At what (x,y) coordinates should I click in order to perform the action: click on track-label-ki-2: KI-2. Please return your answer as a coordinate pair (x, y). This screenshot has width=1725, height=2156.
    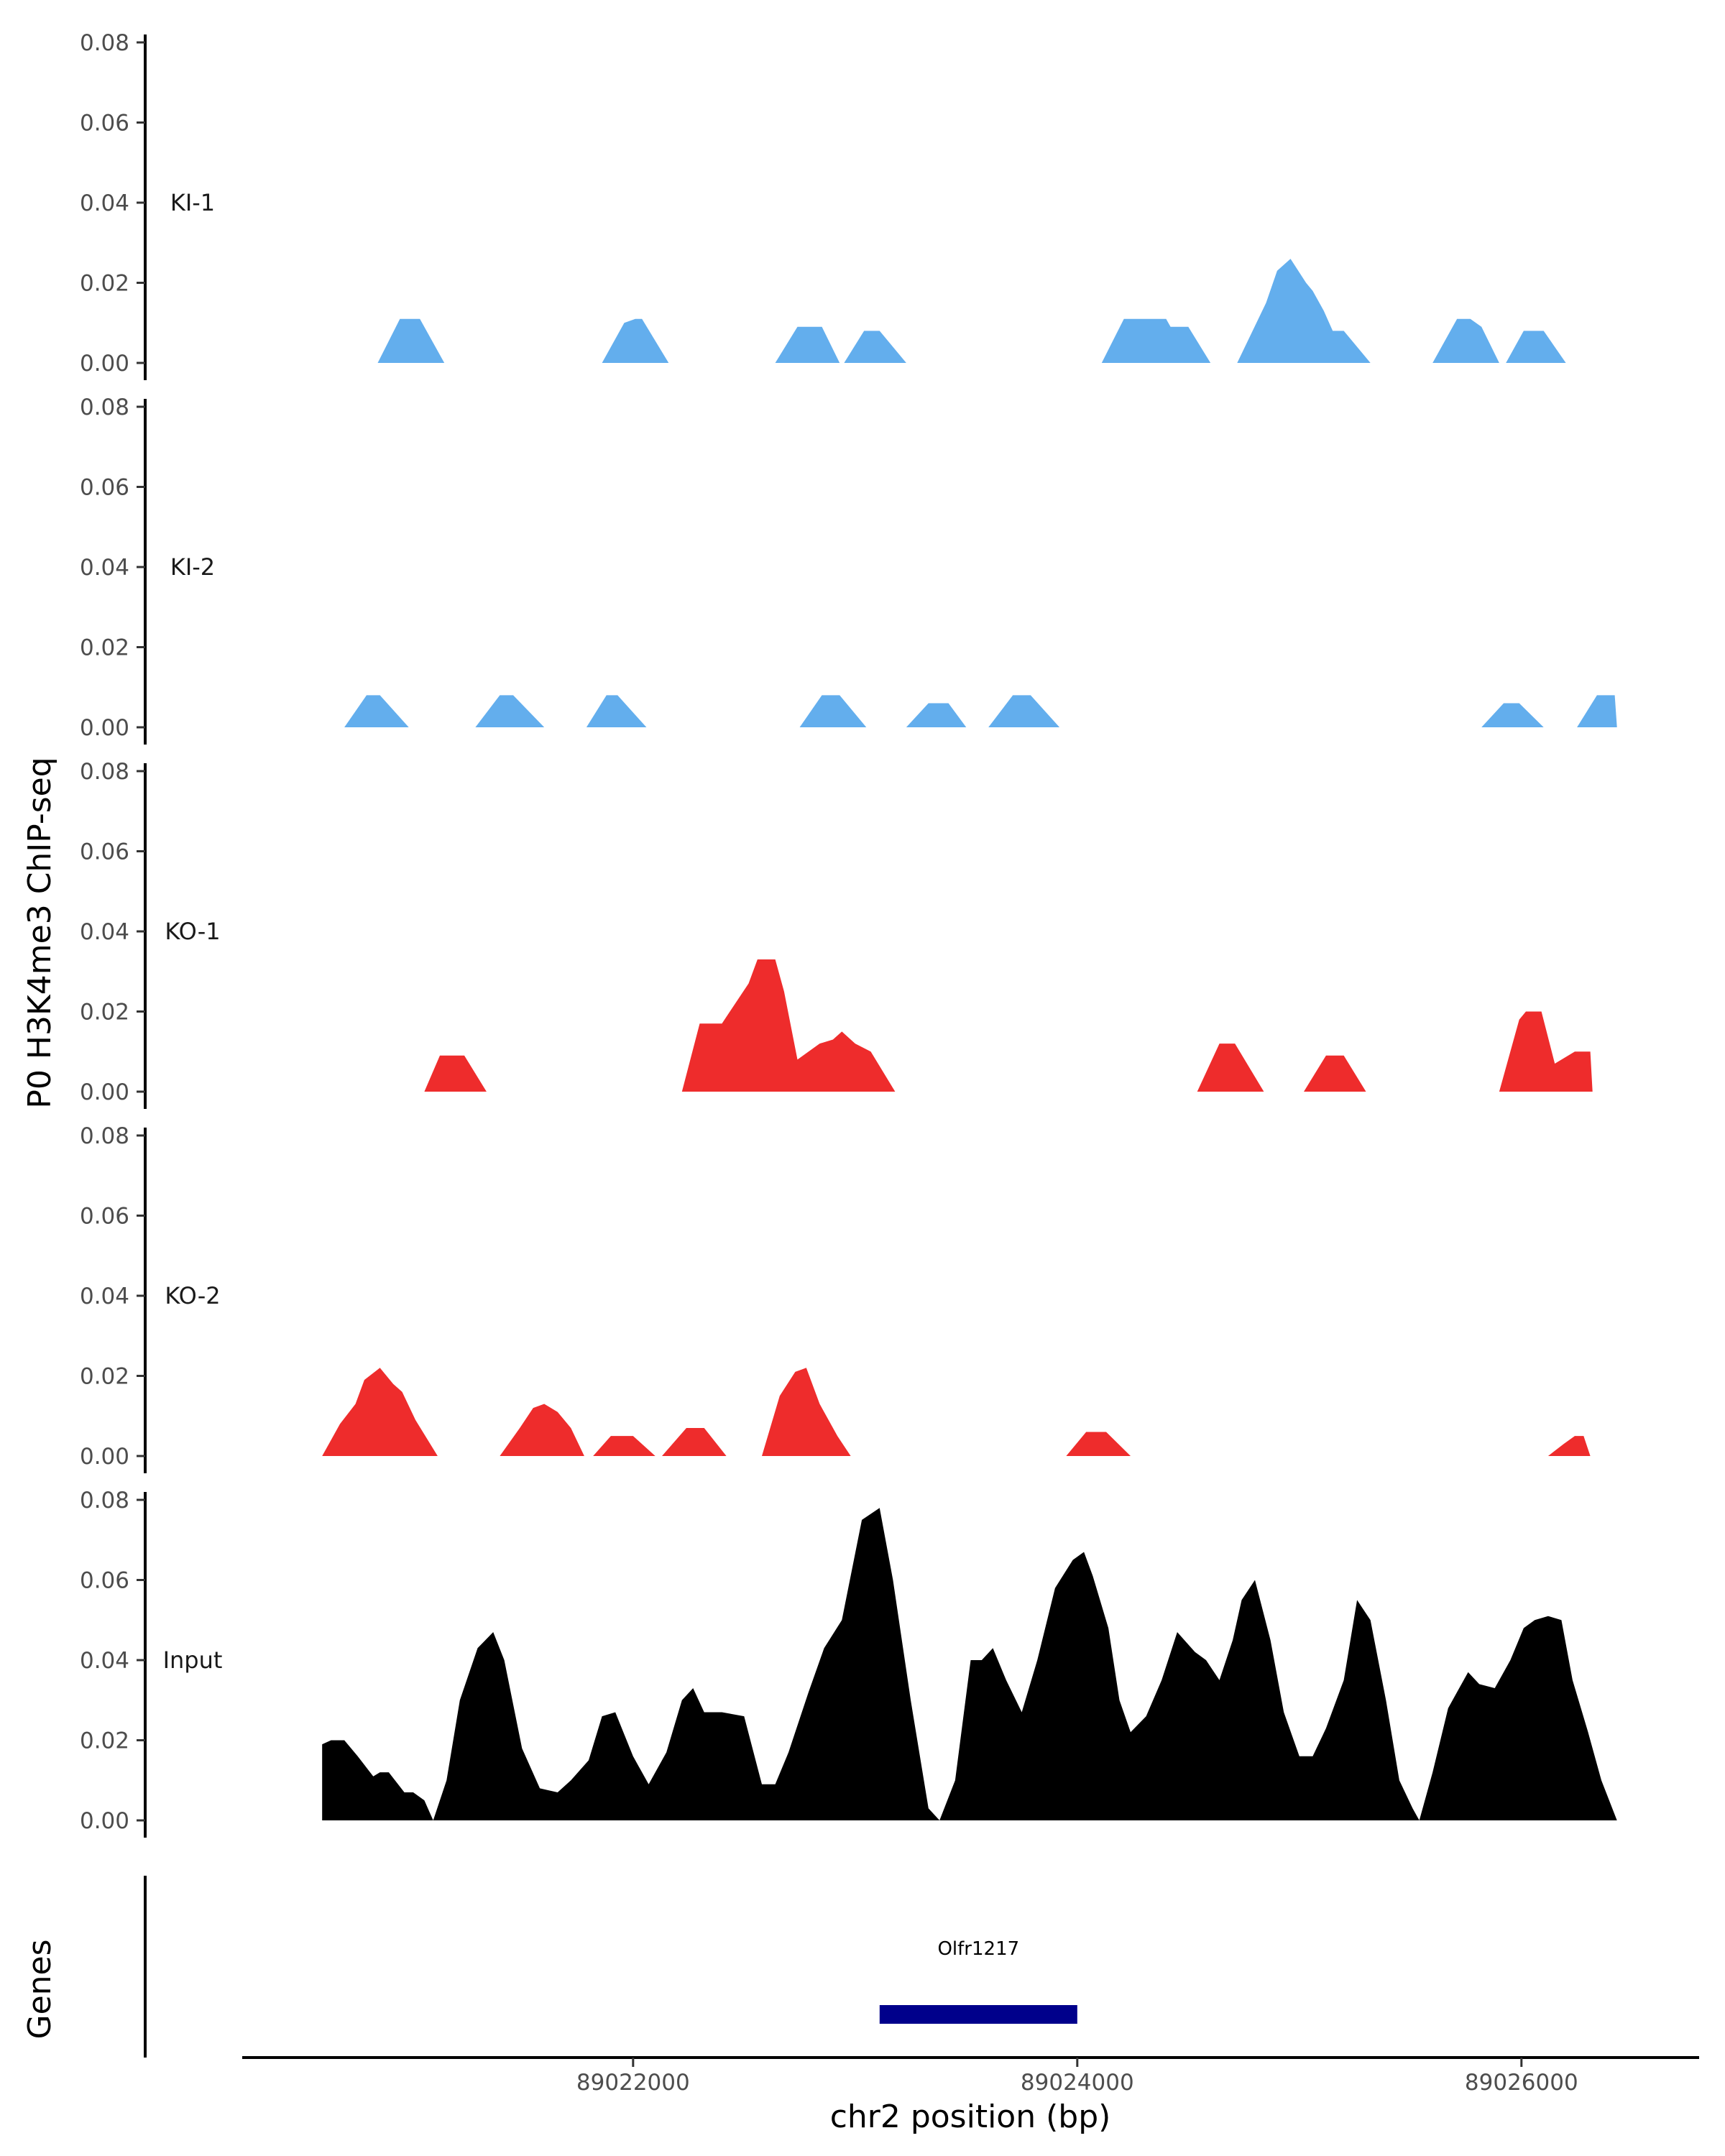
    Looking at the image, I should click on (192, 567).